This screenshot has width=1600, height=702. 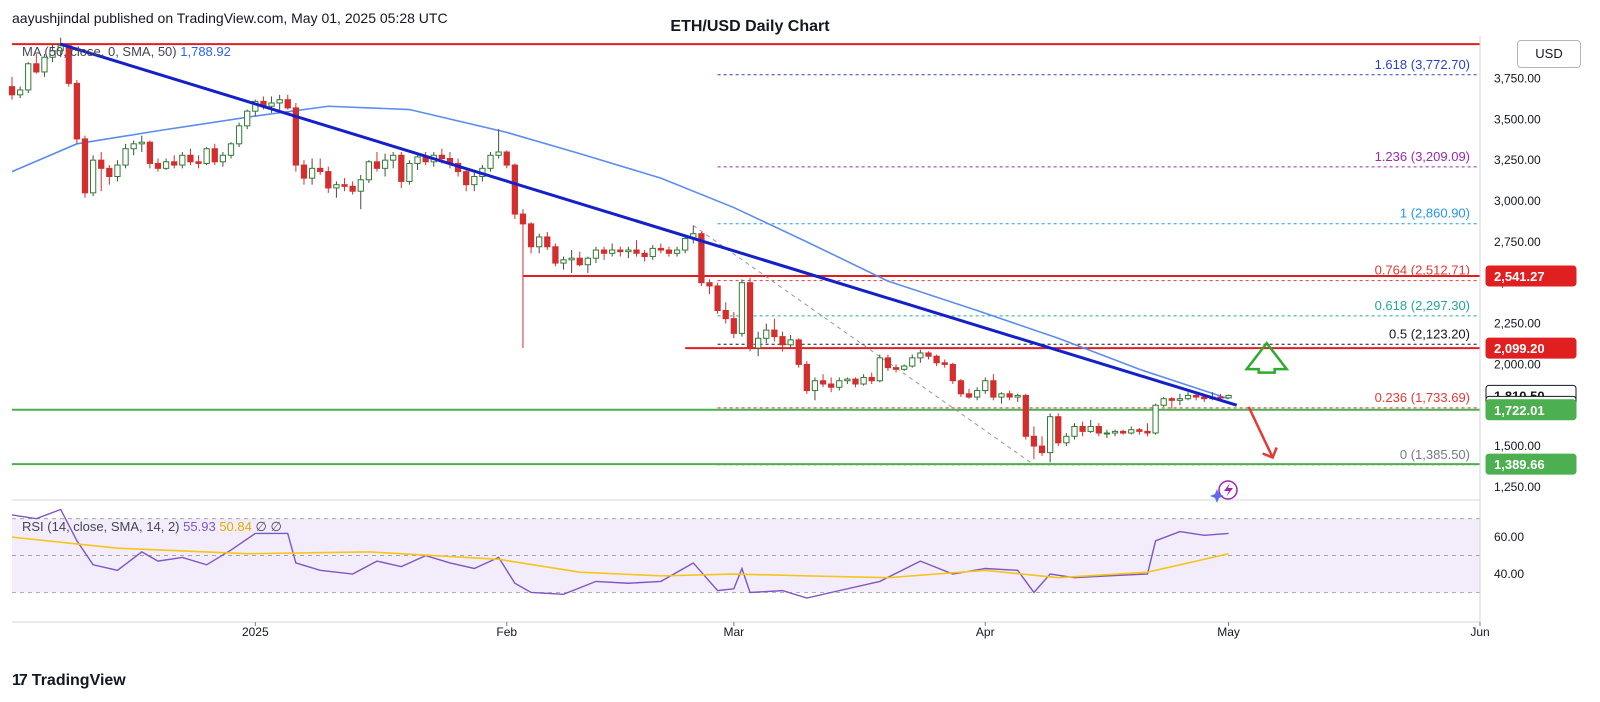 I want to click on tradingview-logo-text: TradingView, so click(x=78, y=680).